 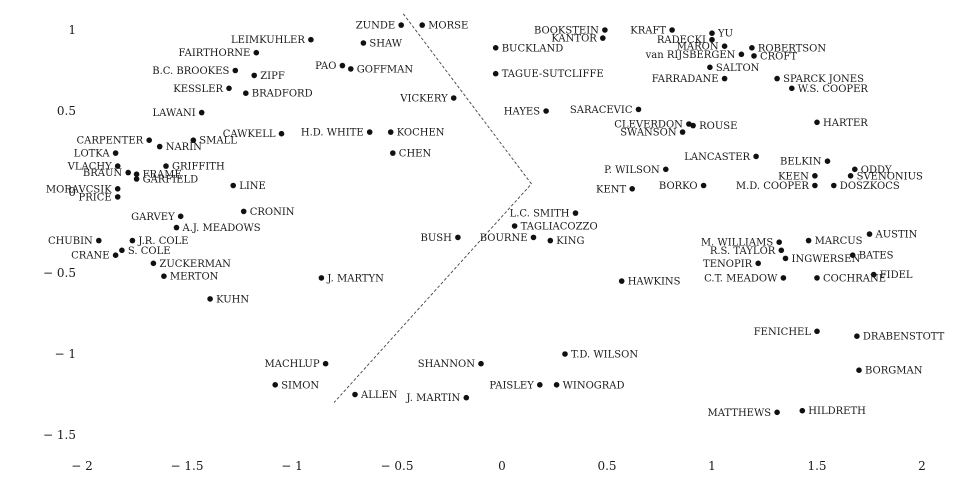 I want to click on point-label: KANTOR, so click(x=574, y=39).